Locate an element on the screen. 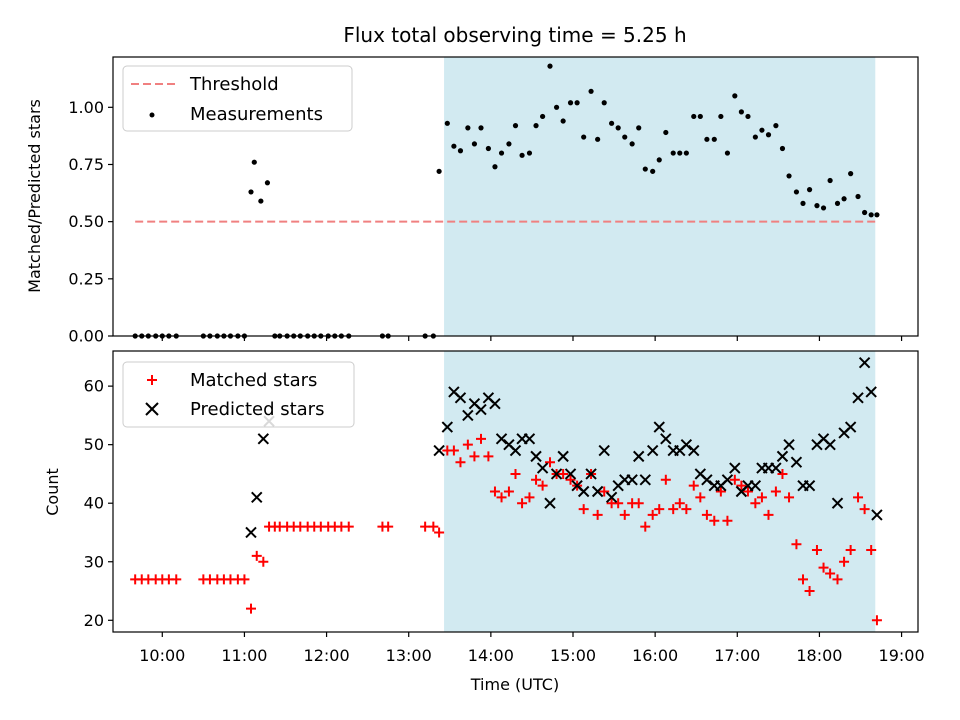 Image resolution: width=960 pixels, height=720 pixels. matched-legend-marker is located at coordinates (152, 380).